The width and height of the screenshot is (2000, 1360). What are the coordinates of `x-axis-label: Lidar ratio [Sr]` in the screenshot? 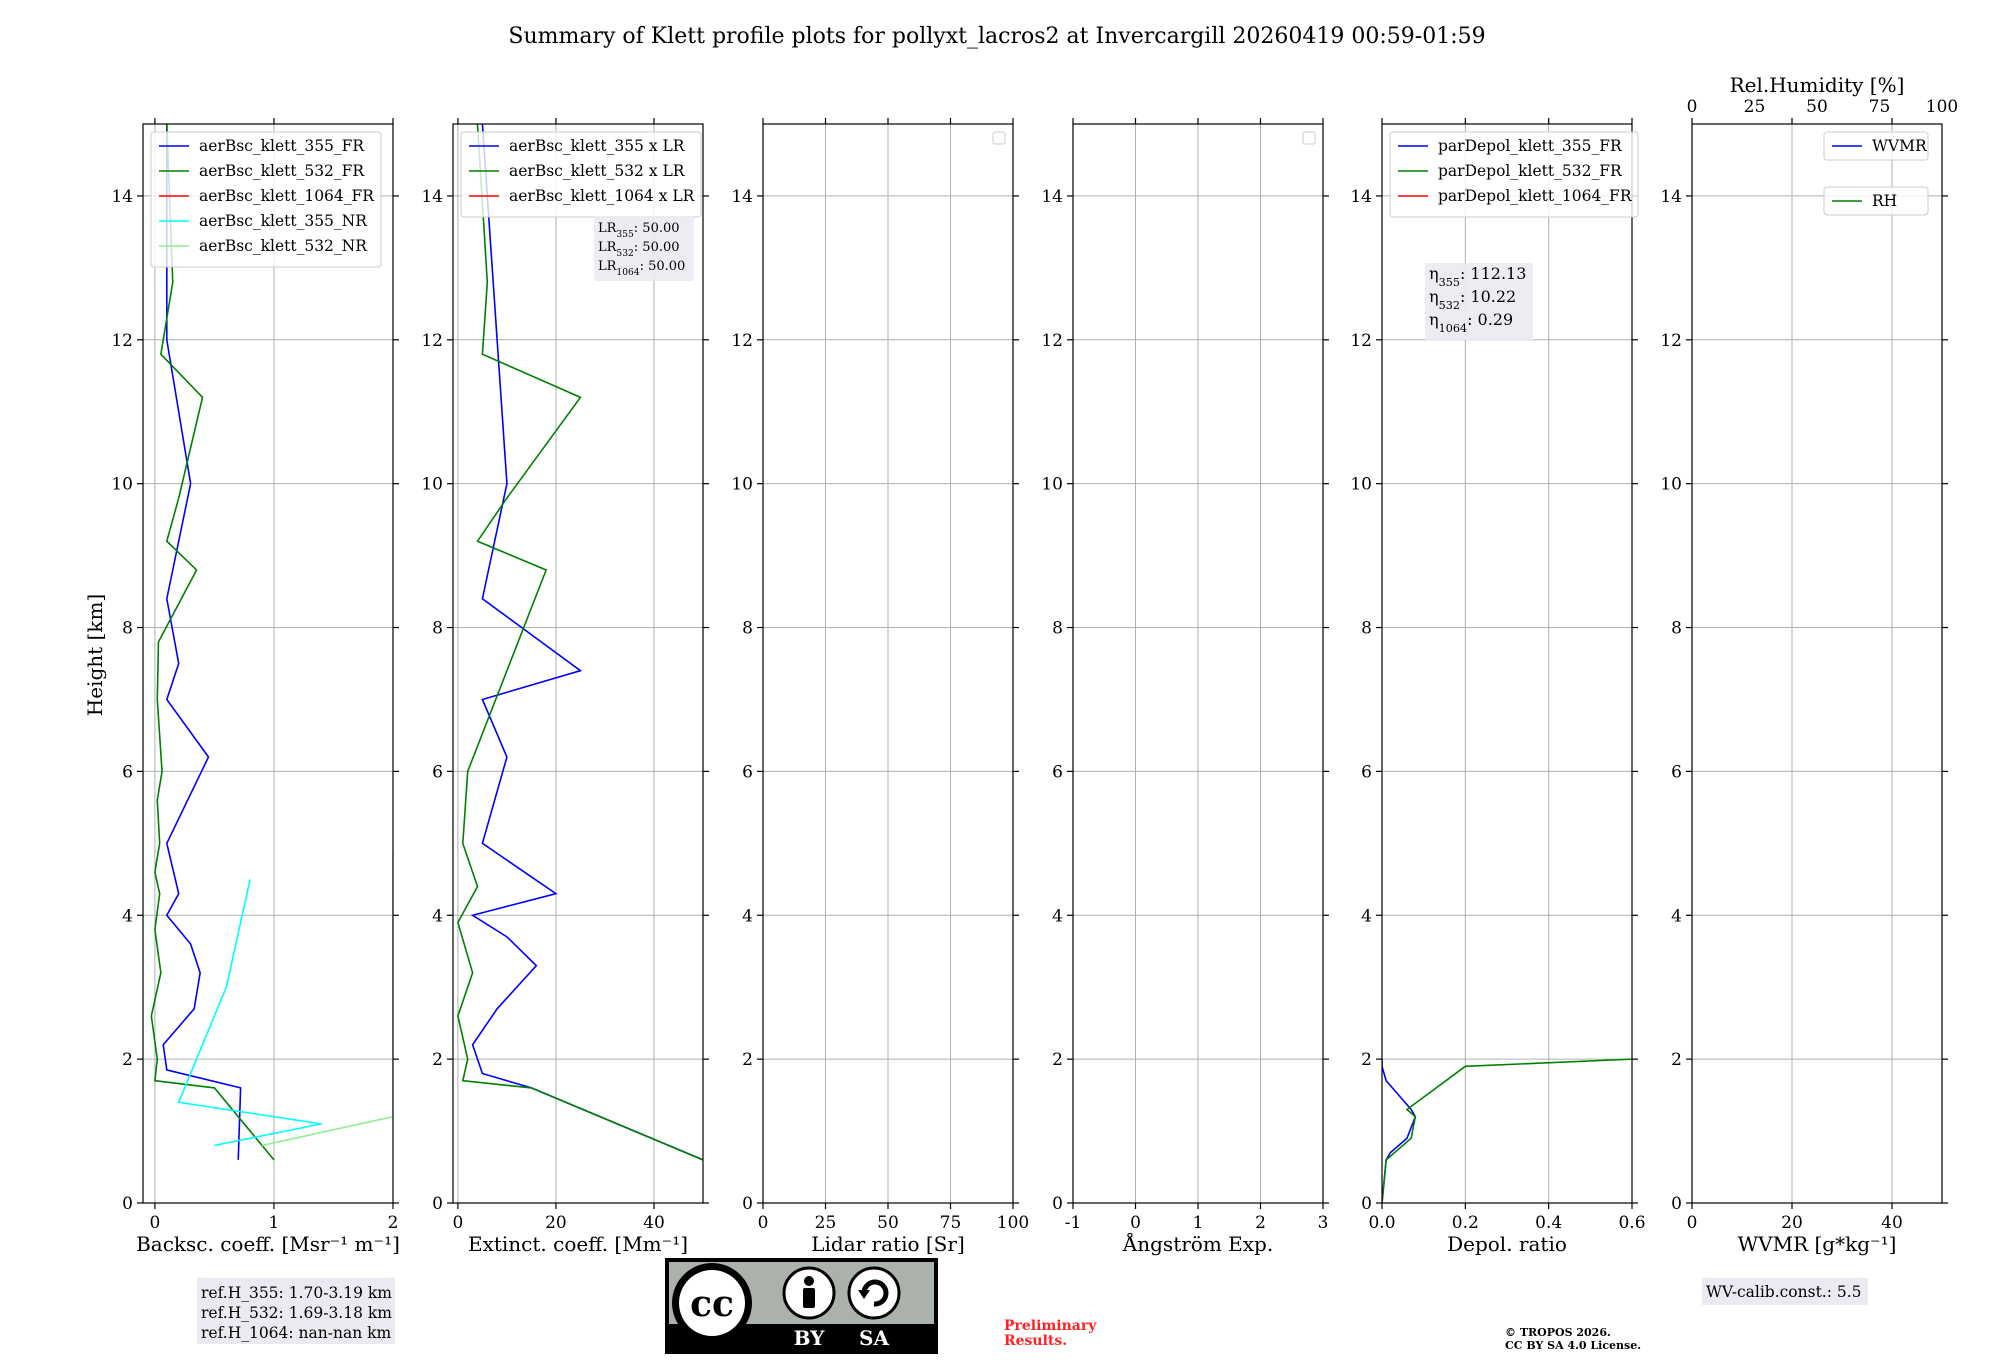 It's located at (888, 1244).